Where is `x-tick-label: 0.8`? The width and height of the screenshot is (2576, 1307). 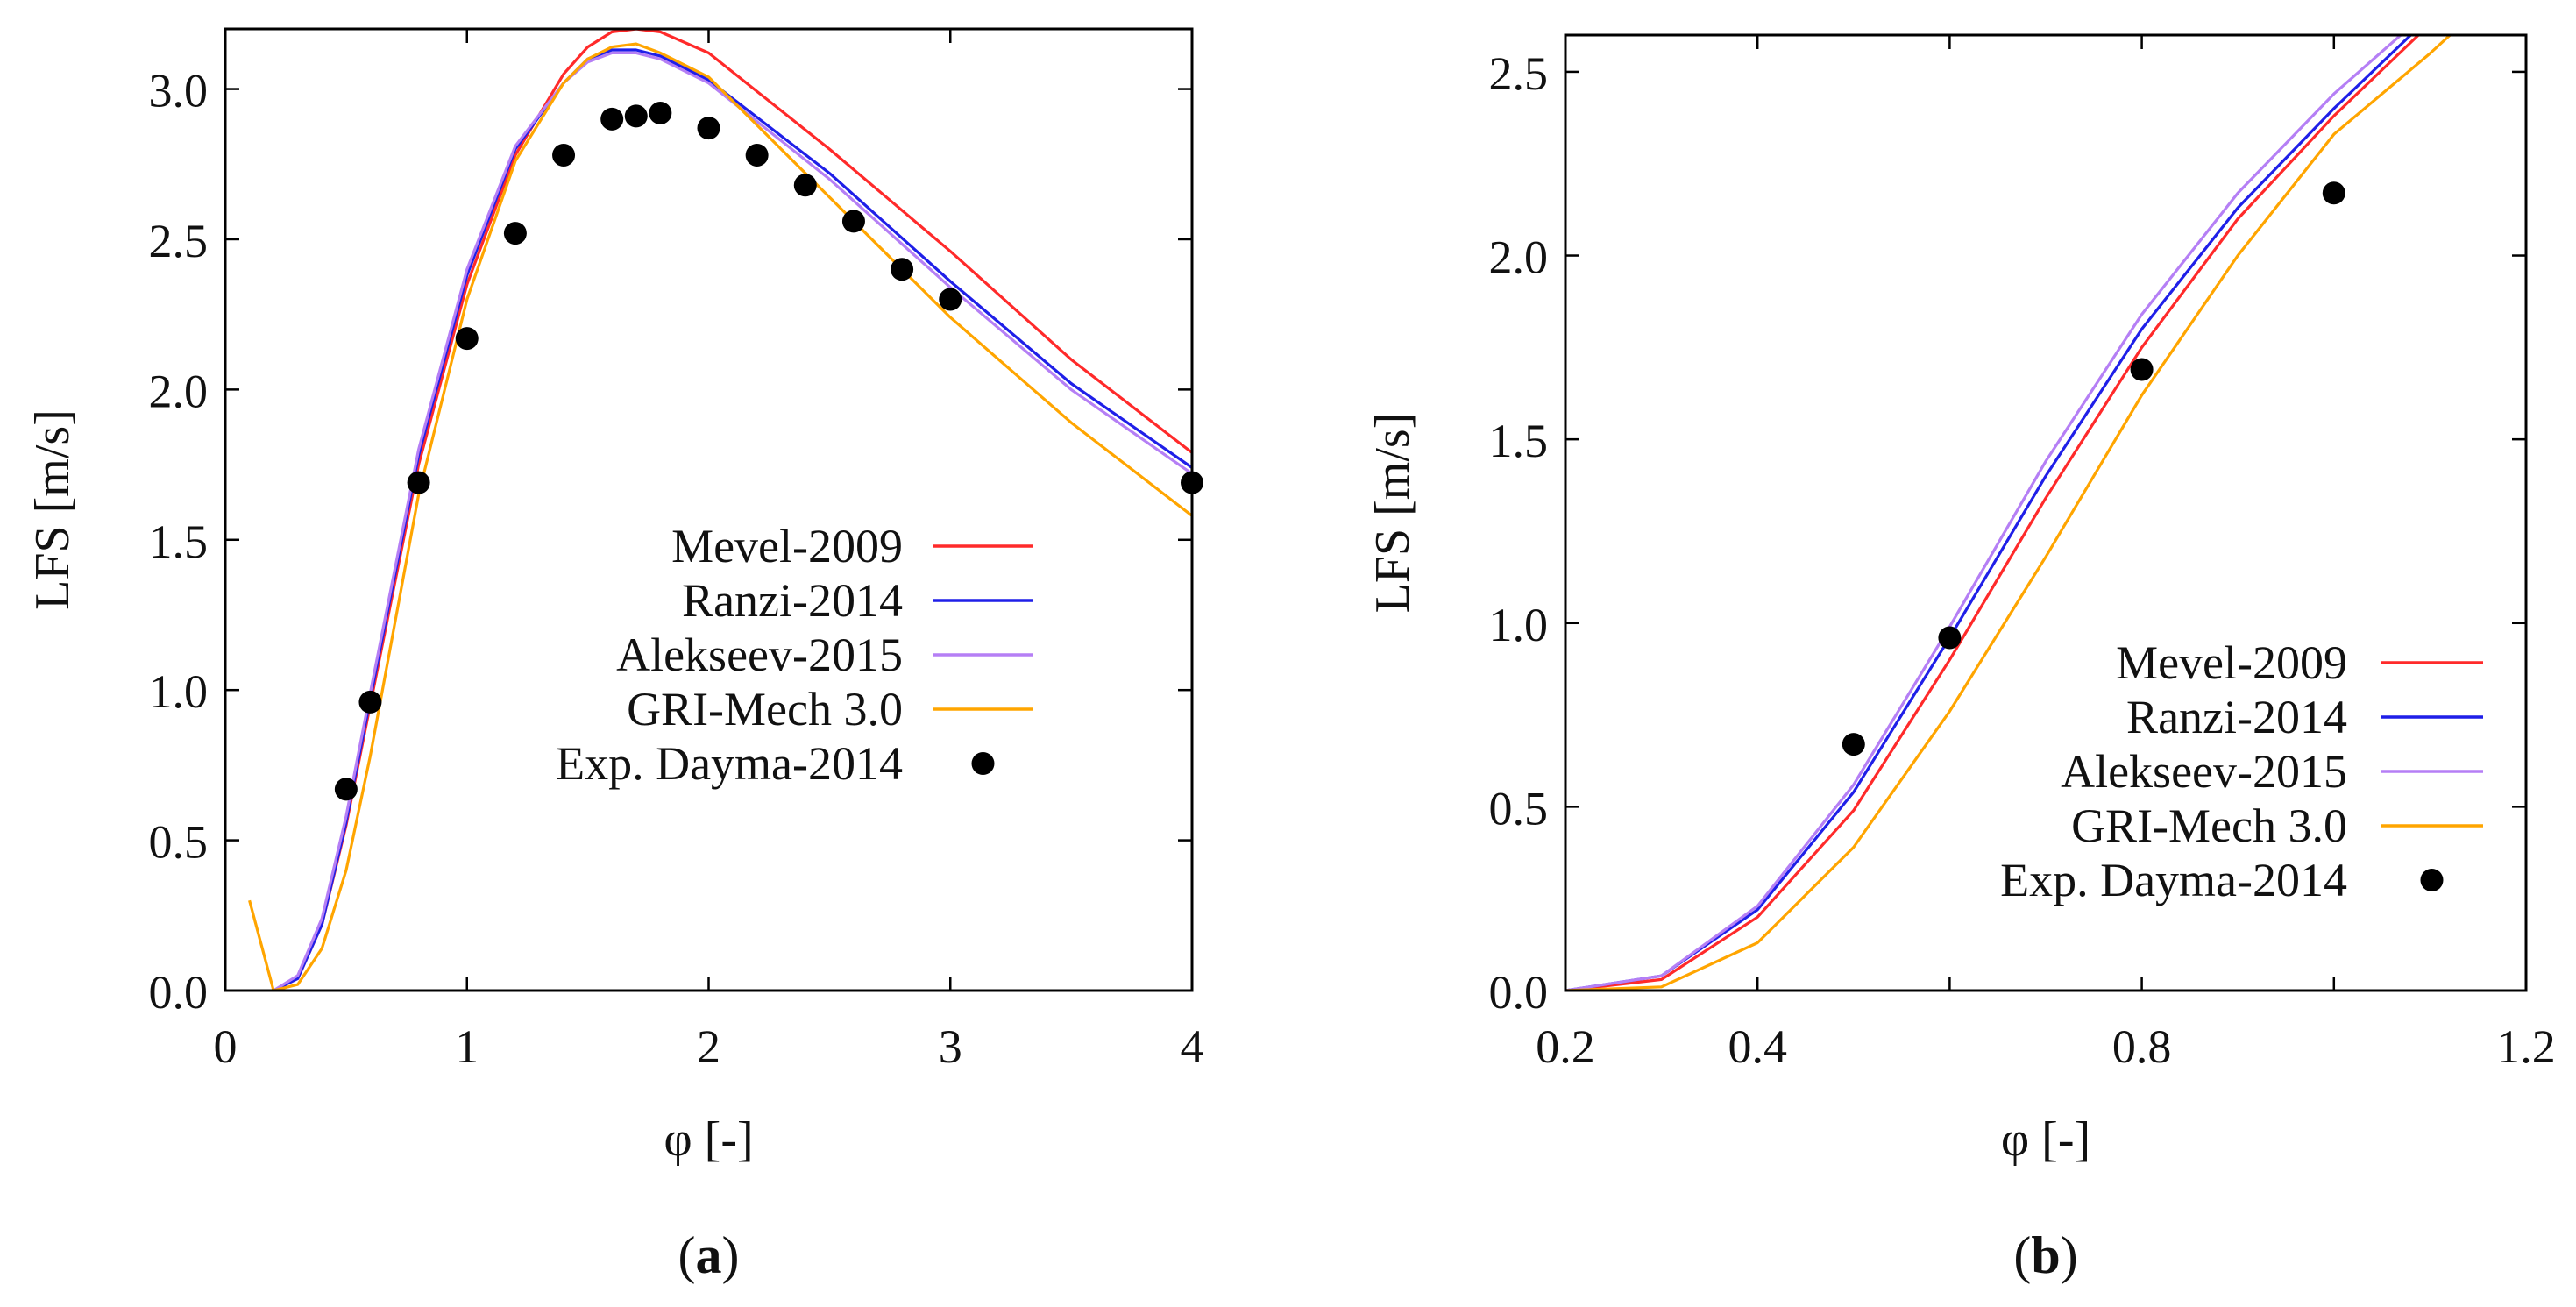 x-tick-label: 0.8 is located at coordinates (2142, 1047).